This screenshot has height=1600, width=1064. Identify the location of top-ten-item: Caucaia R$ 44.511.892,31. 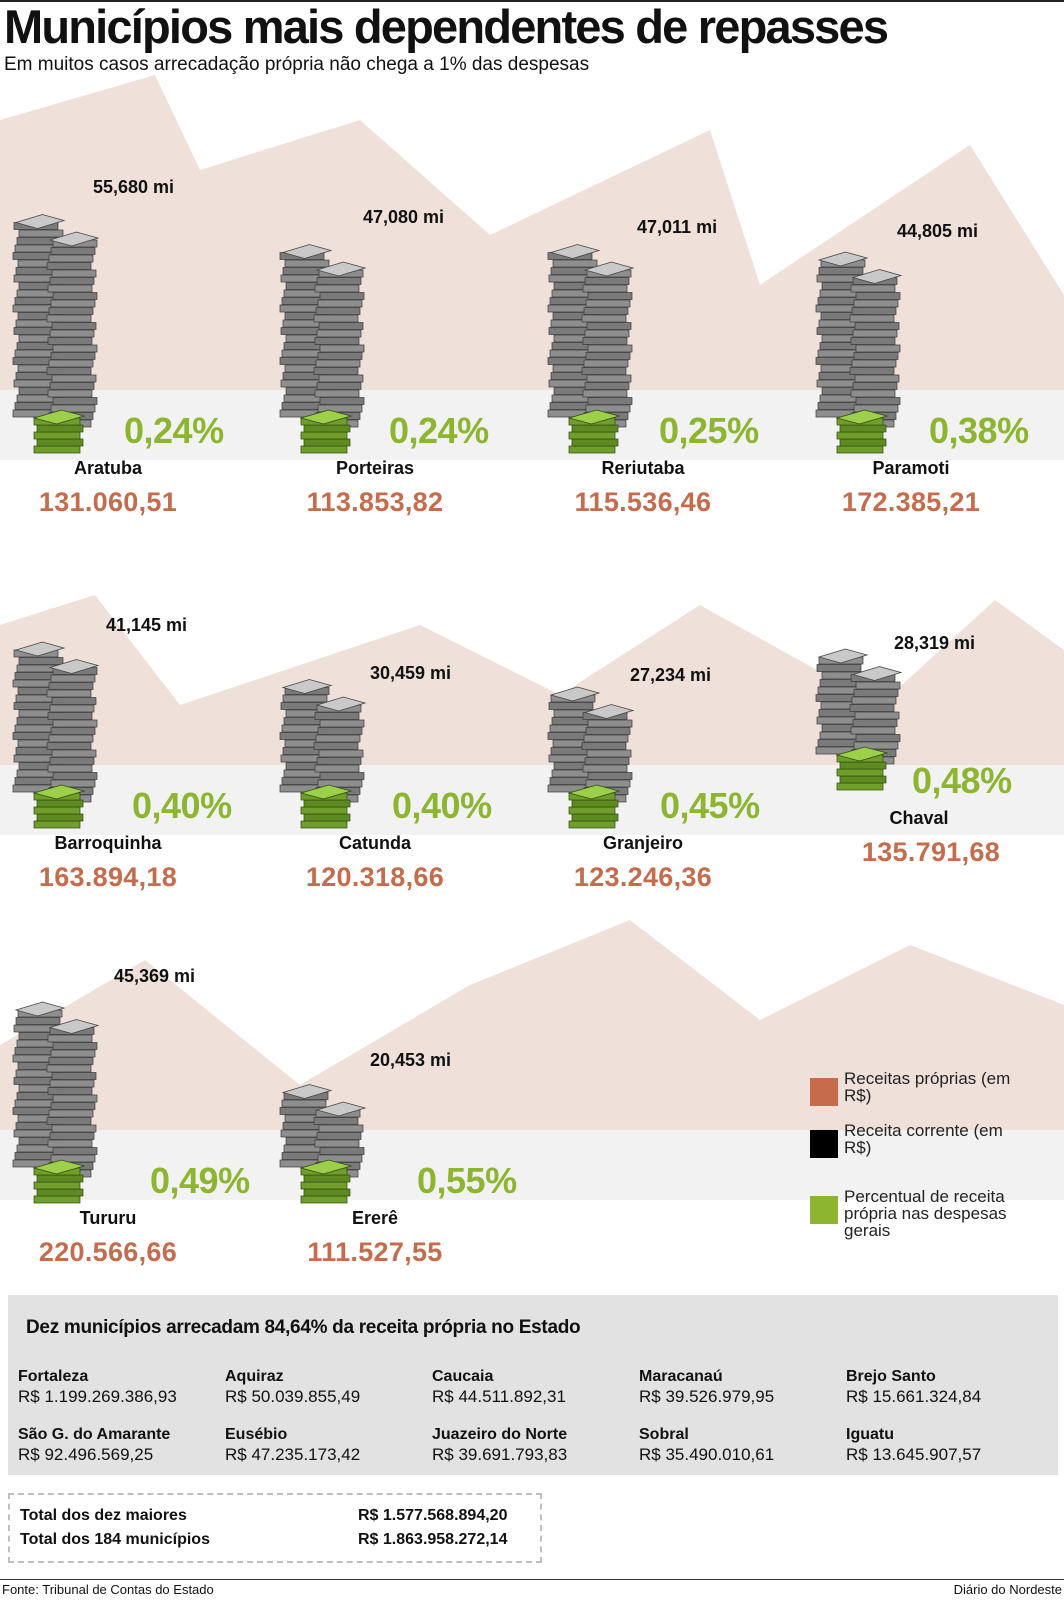
(534, 1387).